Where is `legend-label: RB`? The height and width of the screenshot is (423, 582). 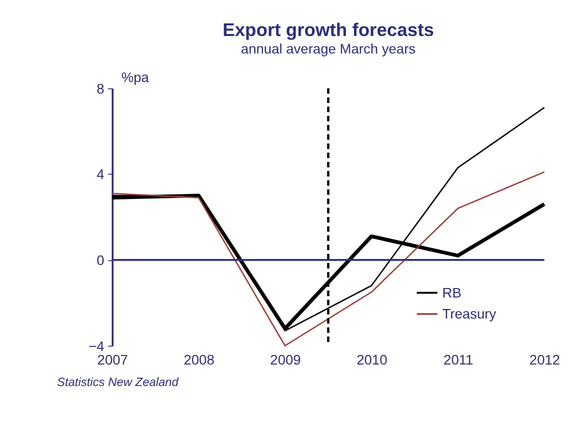 legend-label: RB is located at coordinates (452, 292).